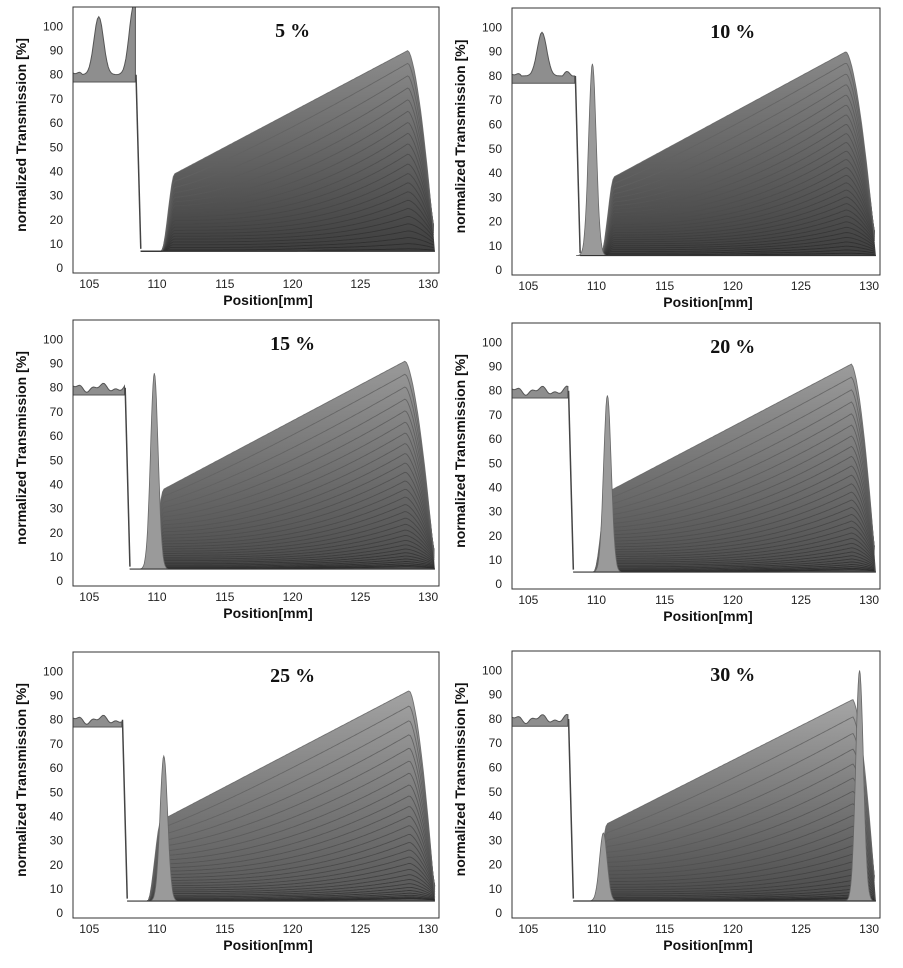 This screenshot has height=968, width=903. I want to click on x-axis-title: Position[mm], so click(707, 945).